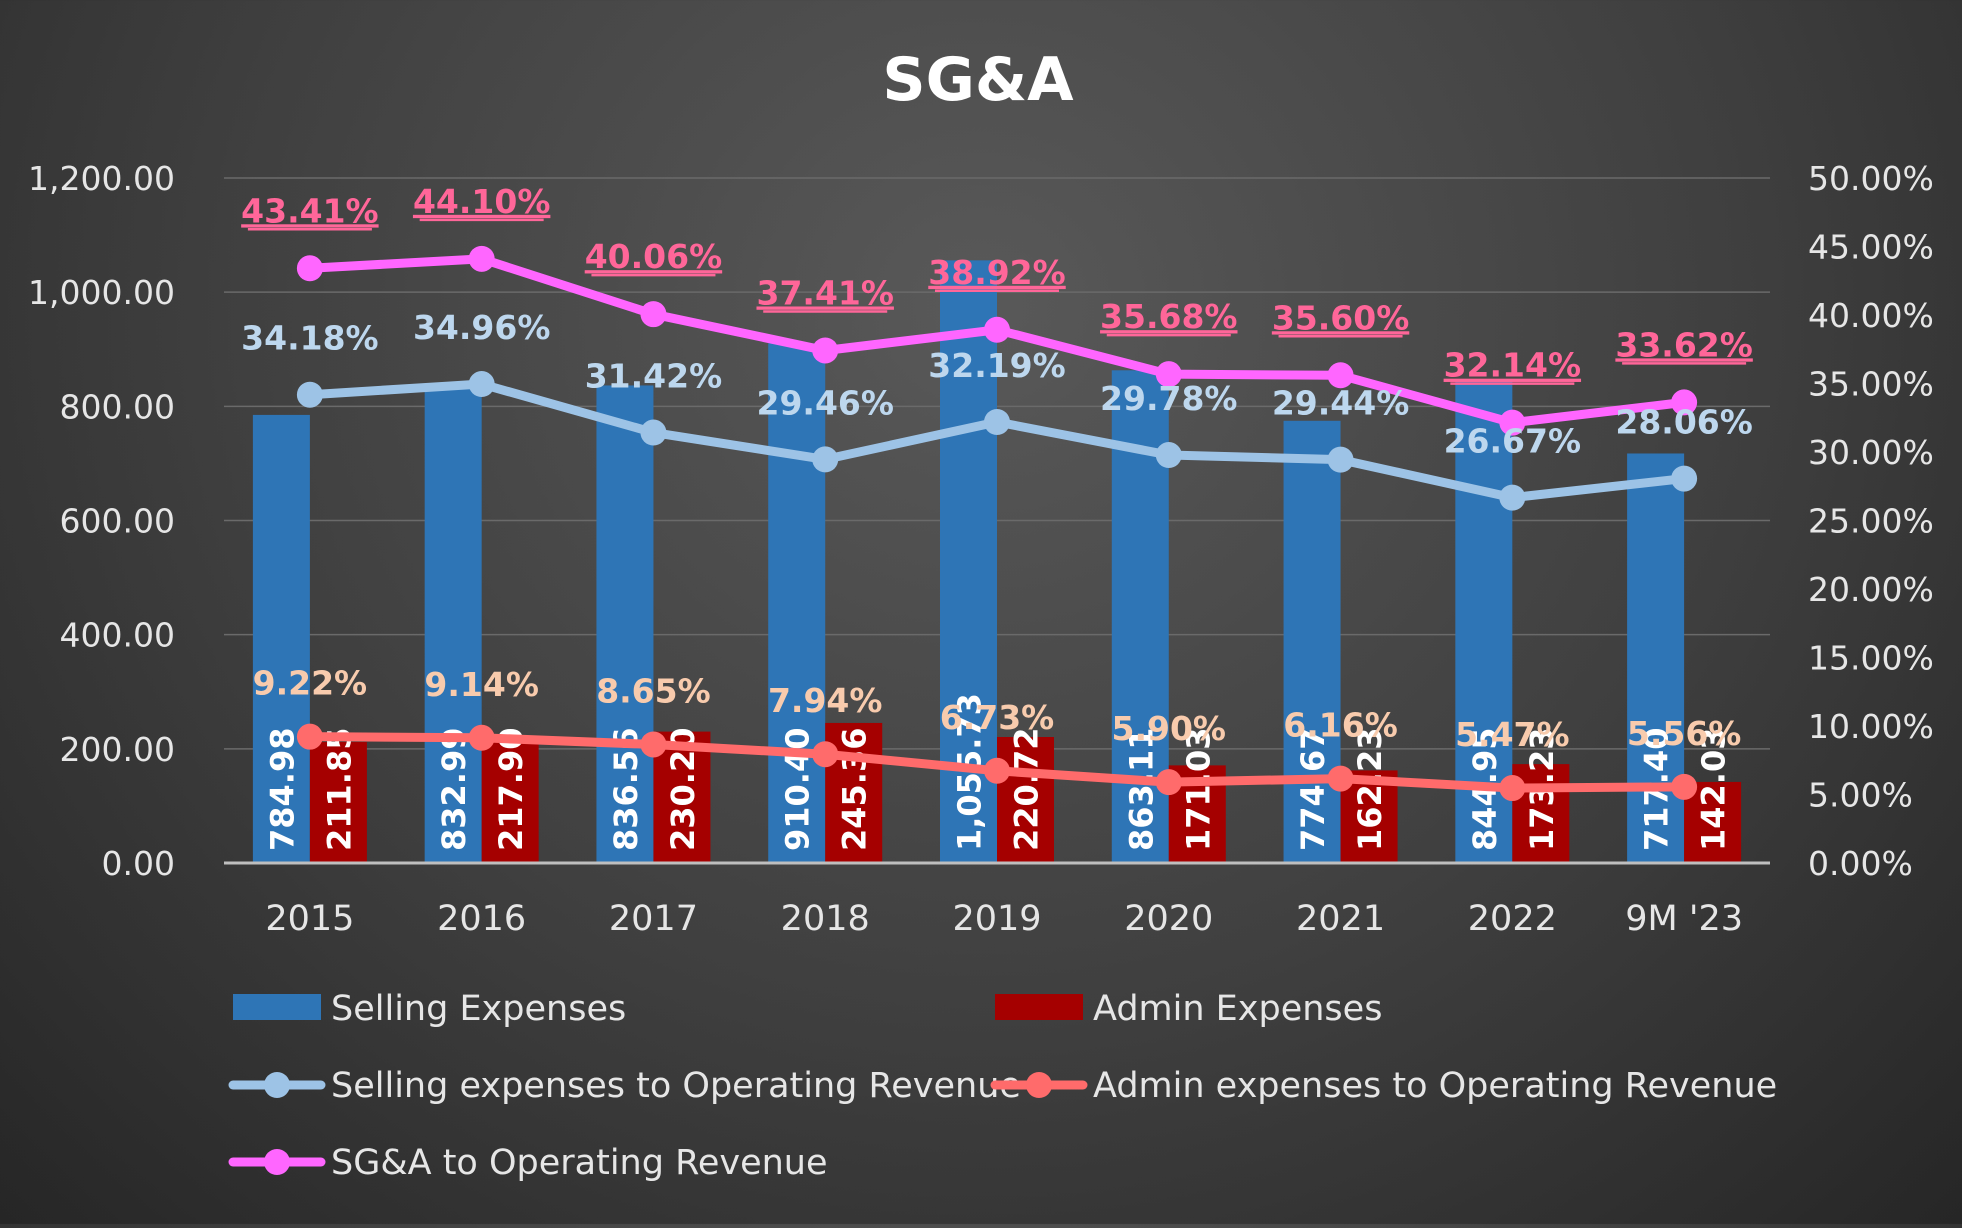 The width and height of the screenshot is (1962, 1228). What do you see at coordinates (1512, 365) in the screenshot?
I see `sga-ratio-value-label: 32.14%` at bounding box center [1512, 365].